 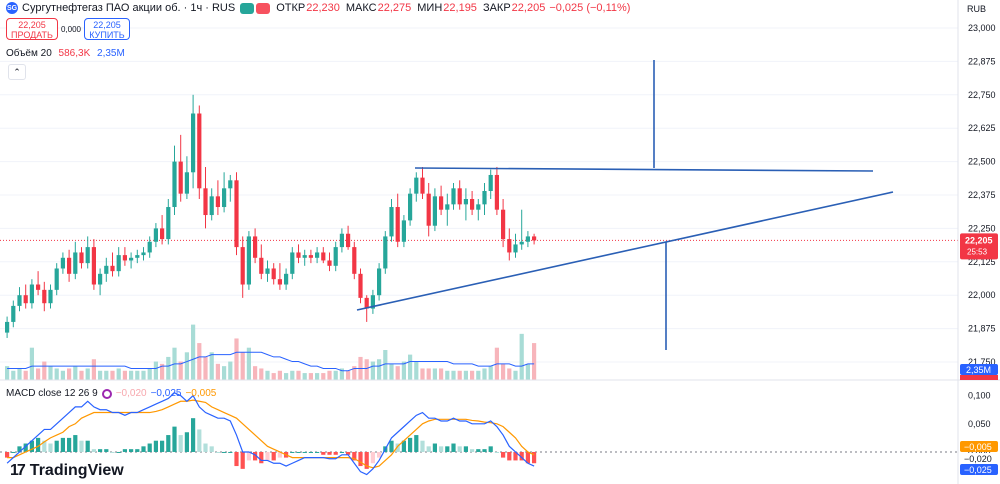 I want to click on ohlc-low-value: 22,195, so click(x=460, y=8).